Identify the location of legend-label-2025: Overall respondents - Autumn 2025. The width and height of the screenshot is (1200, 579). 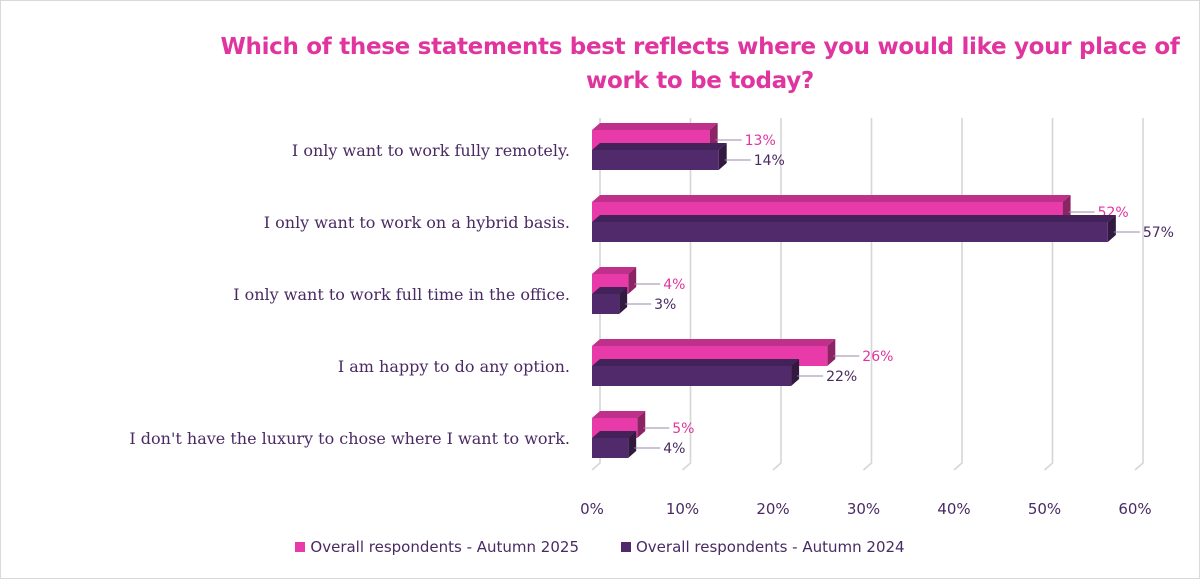
(444, 547).